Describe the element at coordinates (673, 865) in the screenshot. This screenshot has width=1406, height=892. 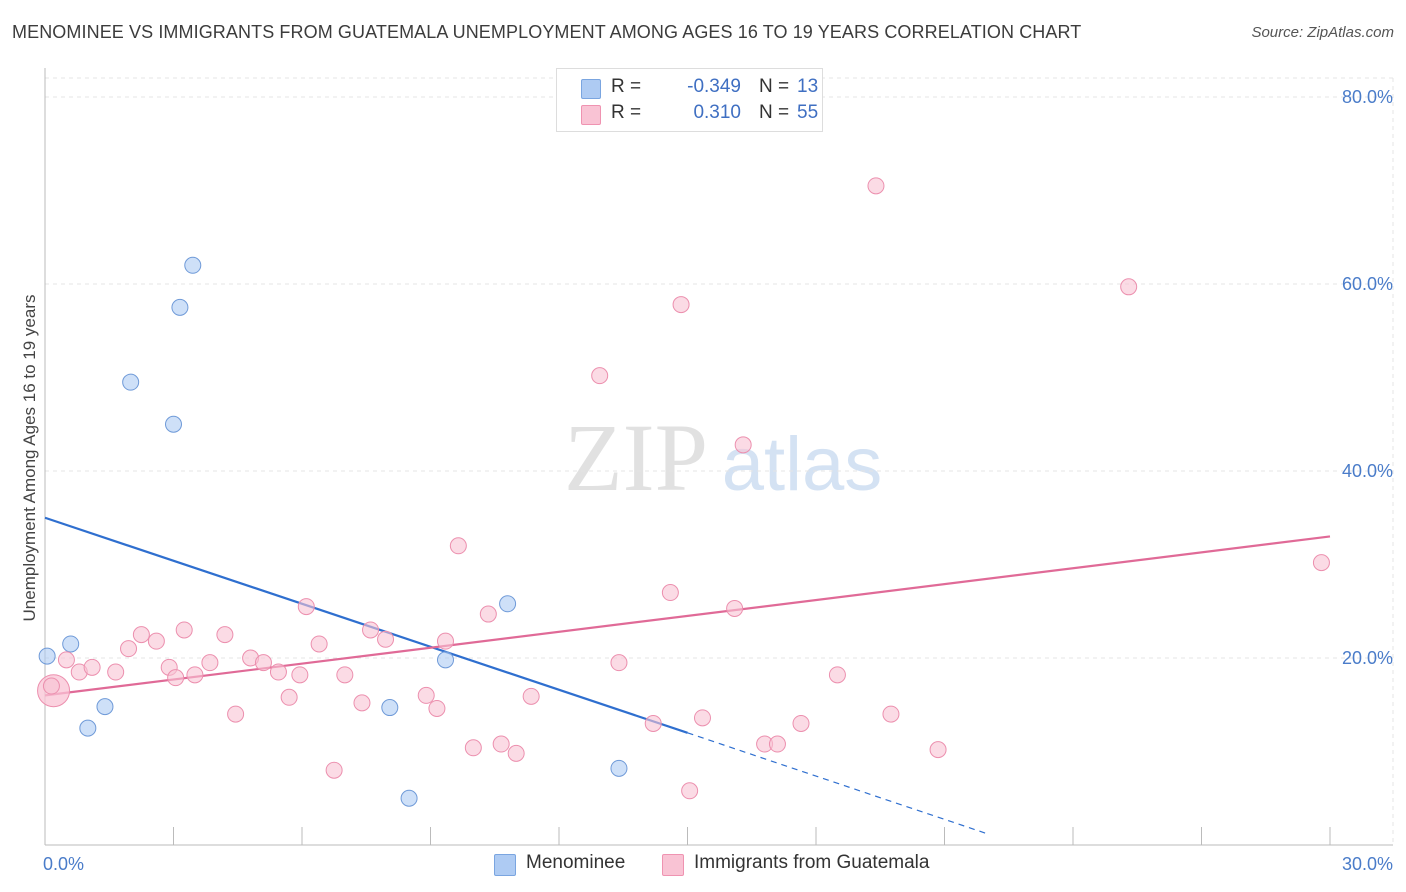
I see `bottom-legend-swatch-guatemala` at that location.